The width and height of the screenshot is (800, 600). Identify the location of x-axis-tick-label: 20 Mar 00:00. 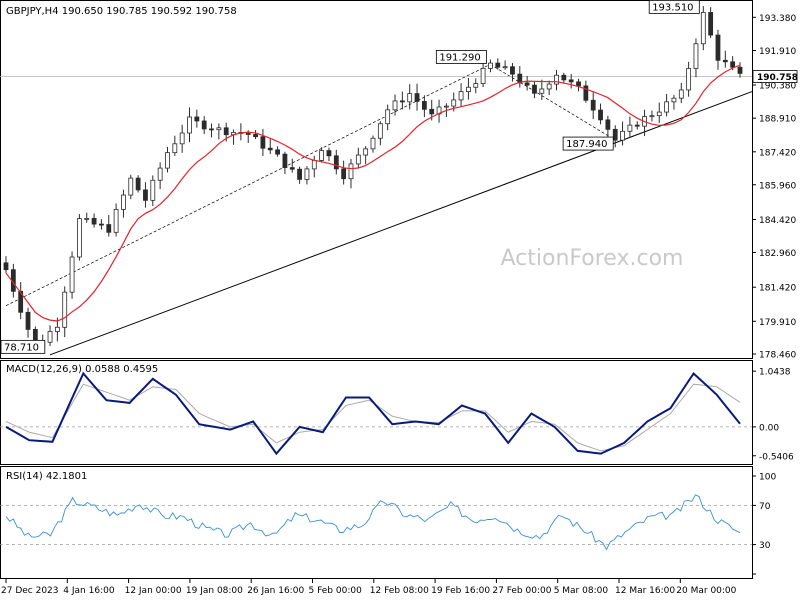
(706, 591).